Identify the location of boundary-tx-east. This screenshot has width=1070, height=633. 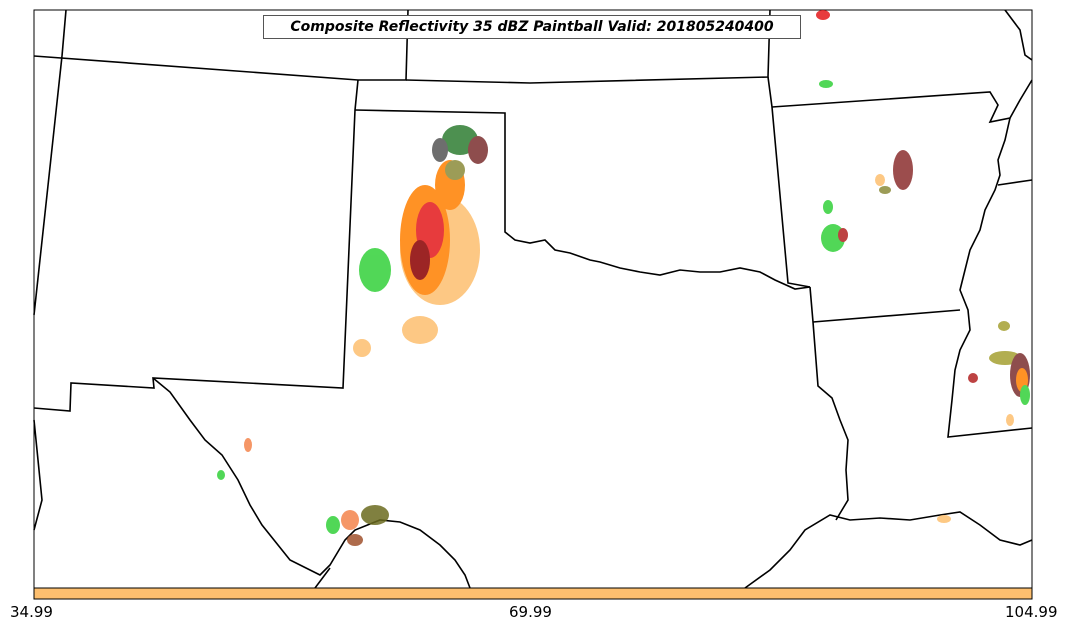
(829, 403).